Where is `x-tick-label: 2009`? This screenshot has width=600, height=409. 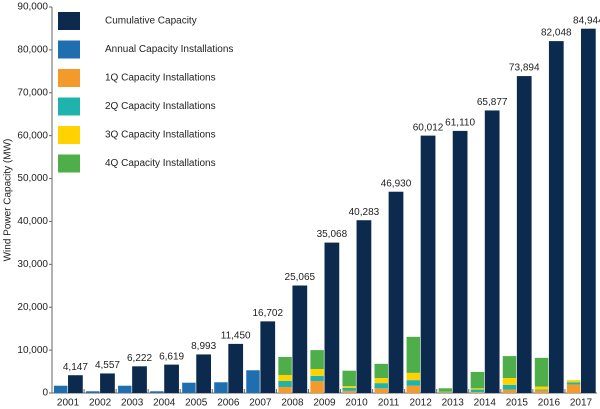 x-tick-label: 2009 is located at coordinates (324, 403).